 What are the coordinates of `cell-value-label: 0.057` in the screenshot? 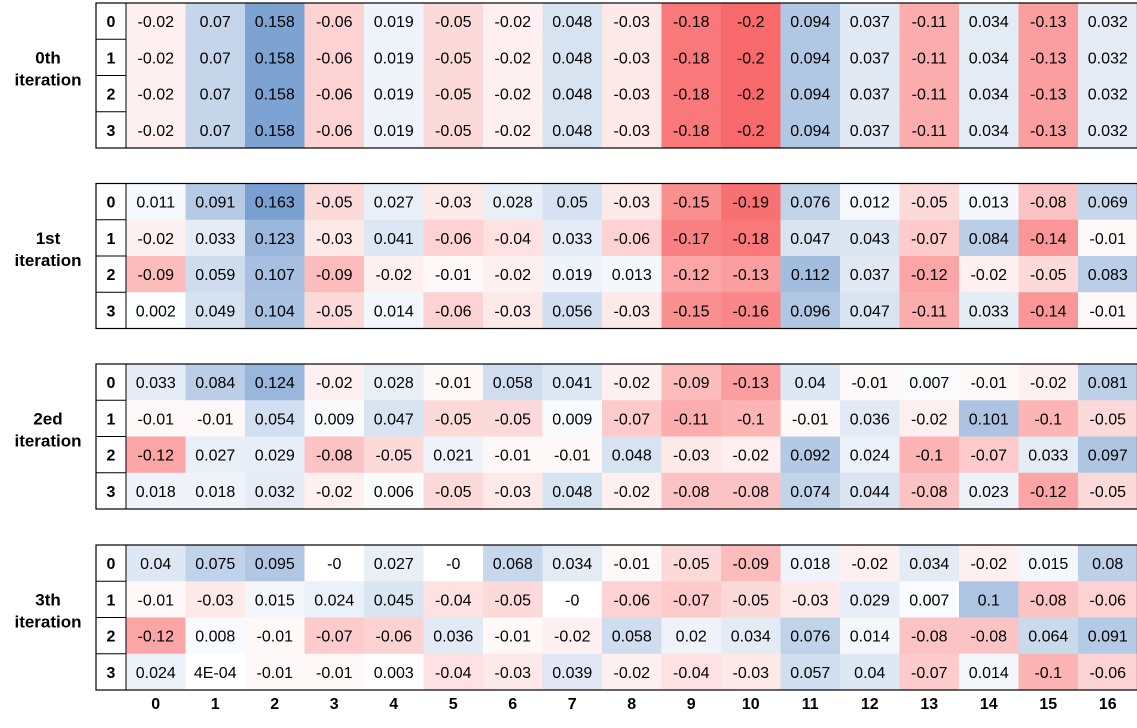 It's located at (810, 673).